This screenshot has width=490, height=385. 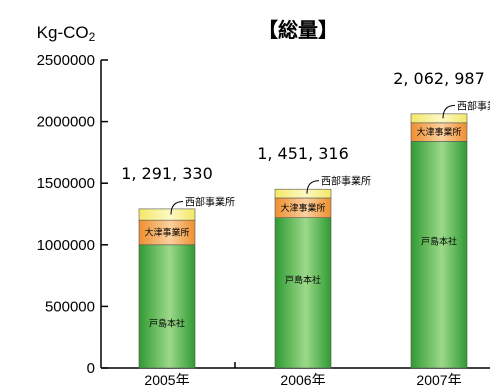 What do you see at coordinates (66, 122) in the screenshot?
I see `y-tick-label: 2000000` at bounding box center [66, 122].